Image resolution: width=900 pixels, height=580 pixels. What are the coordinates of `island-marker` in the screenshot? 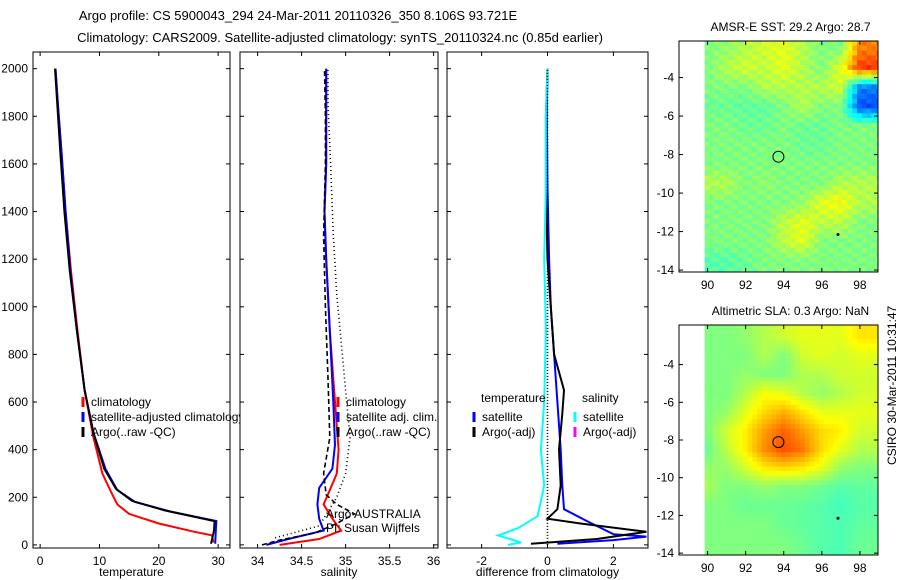 It's located at (838, 234).